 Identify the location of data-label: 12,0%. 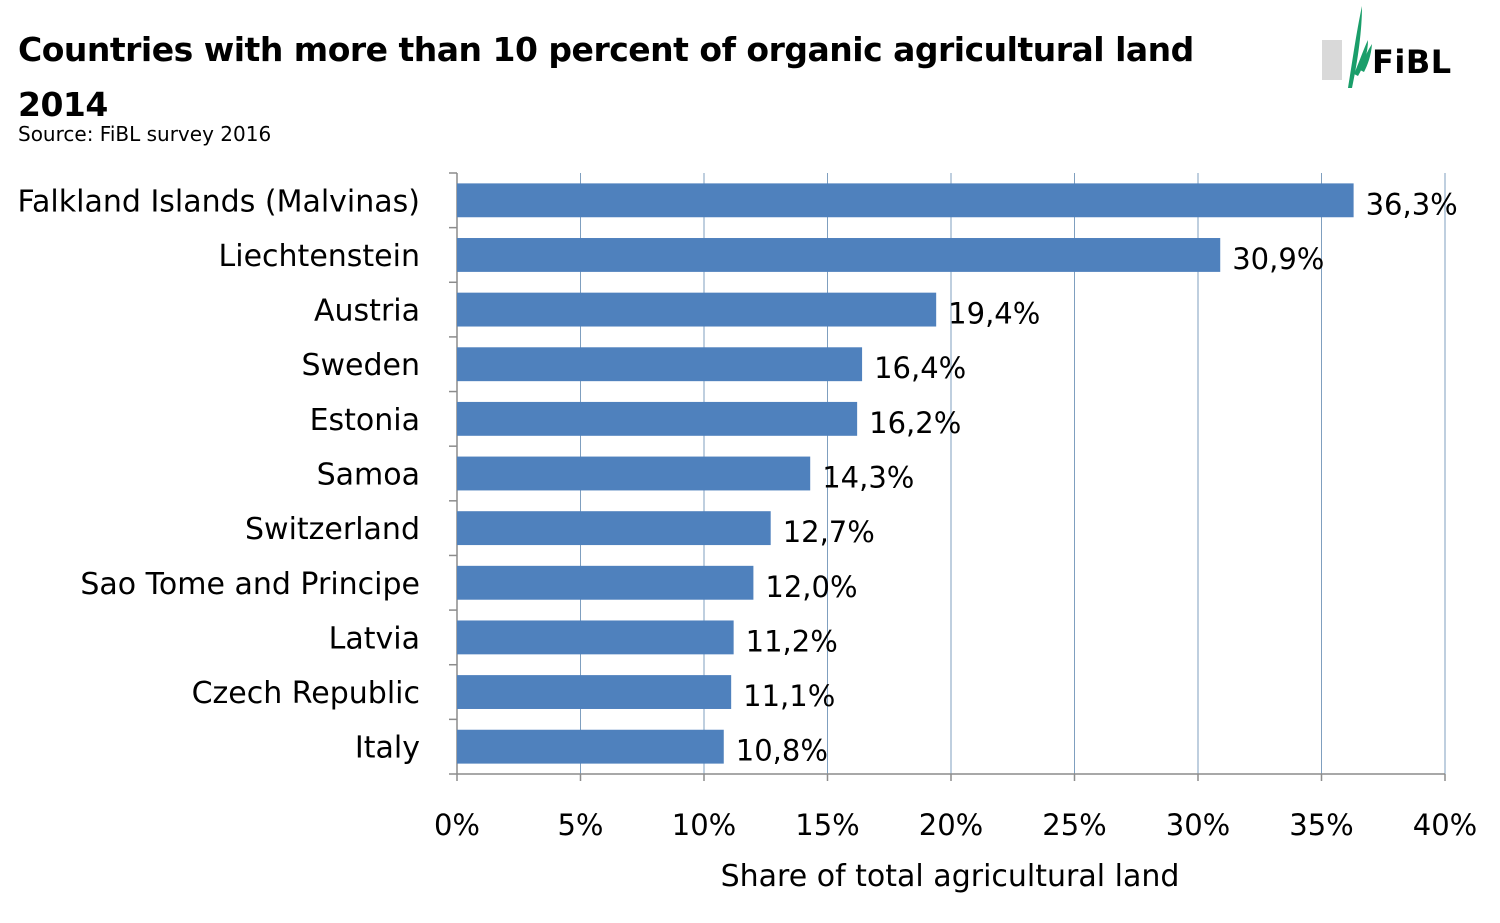
(811, 587).